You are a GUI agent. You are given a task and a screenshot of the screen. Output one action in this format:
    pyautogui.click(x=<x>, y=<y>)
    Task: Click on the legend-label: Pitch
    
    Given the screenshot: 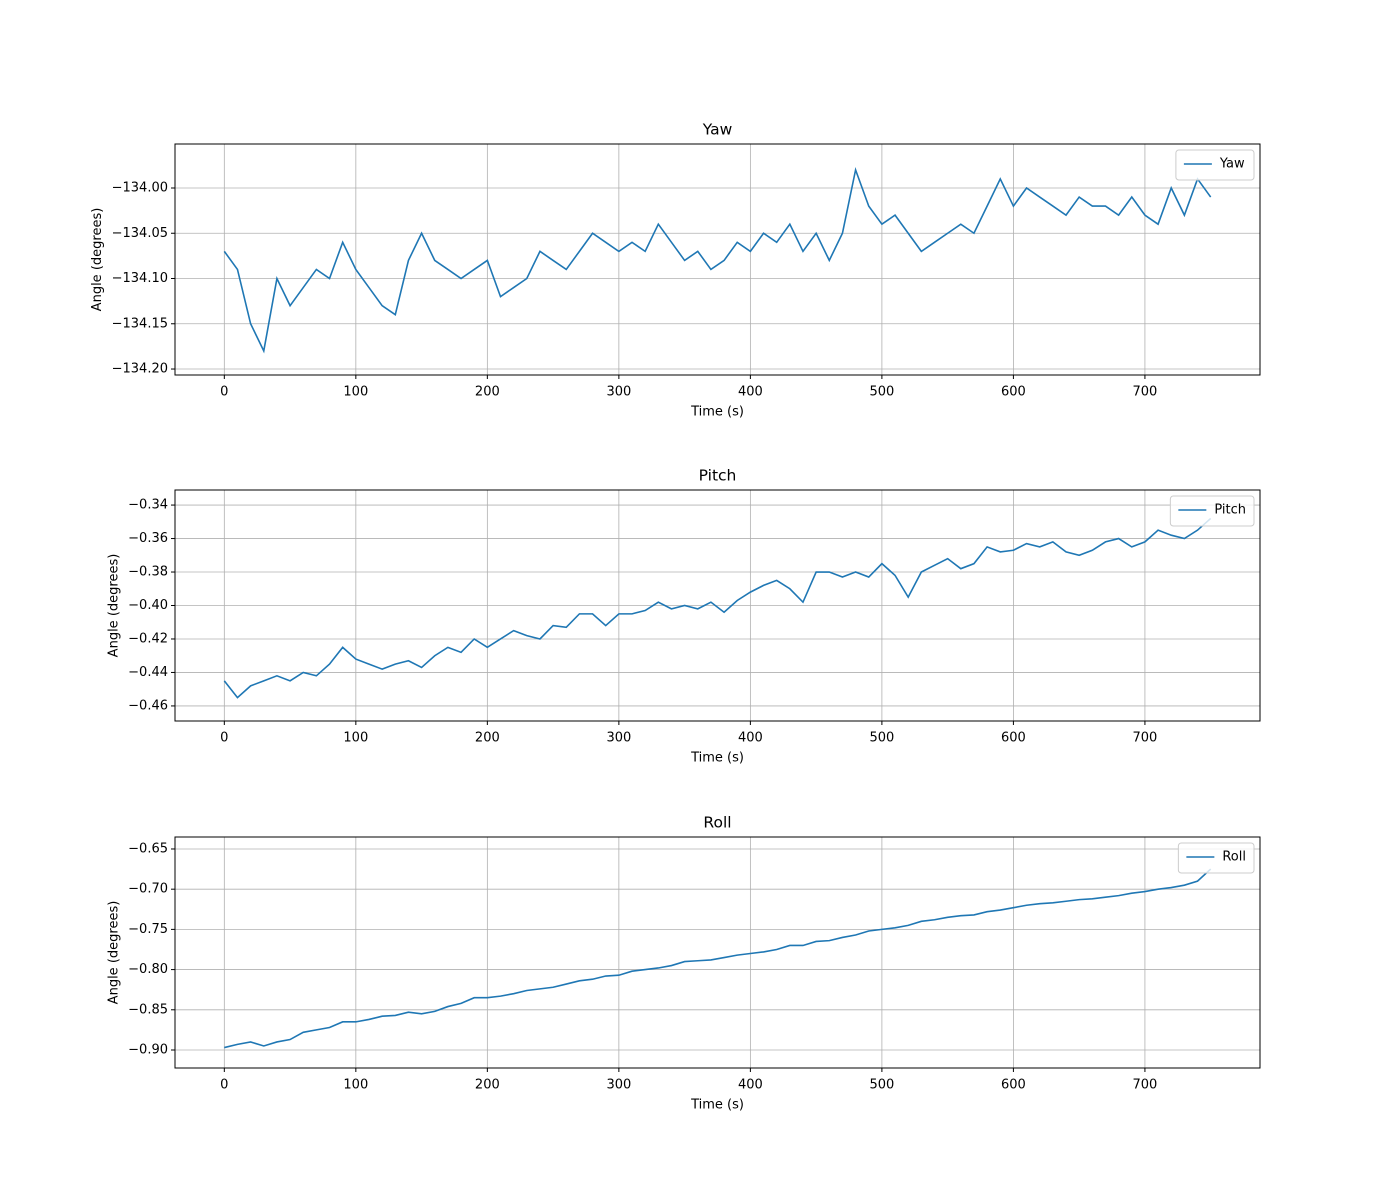 What is the action you would take?
    pyautogui.click(x=1230, y=510)
    